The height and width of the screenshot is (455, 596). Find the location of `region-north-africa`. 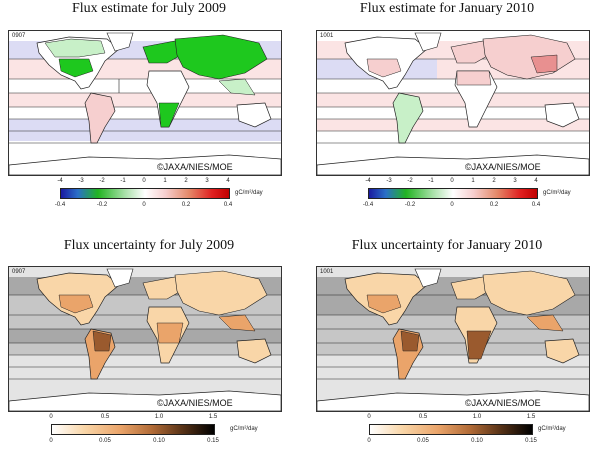

region-north-africa is located at coordinates (474, 78).